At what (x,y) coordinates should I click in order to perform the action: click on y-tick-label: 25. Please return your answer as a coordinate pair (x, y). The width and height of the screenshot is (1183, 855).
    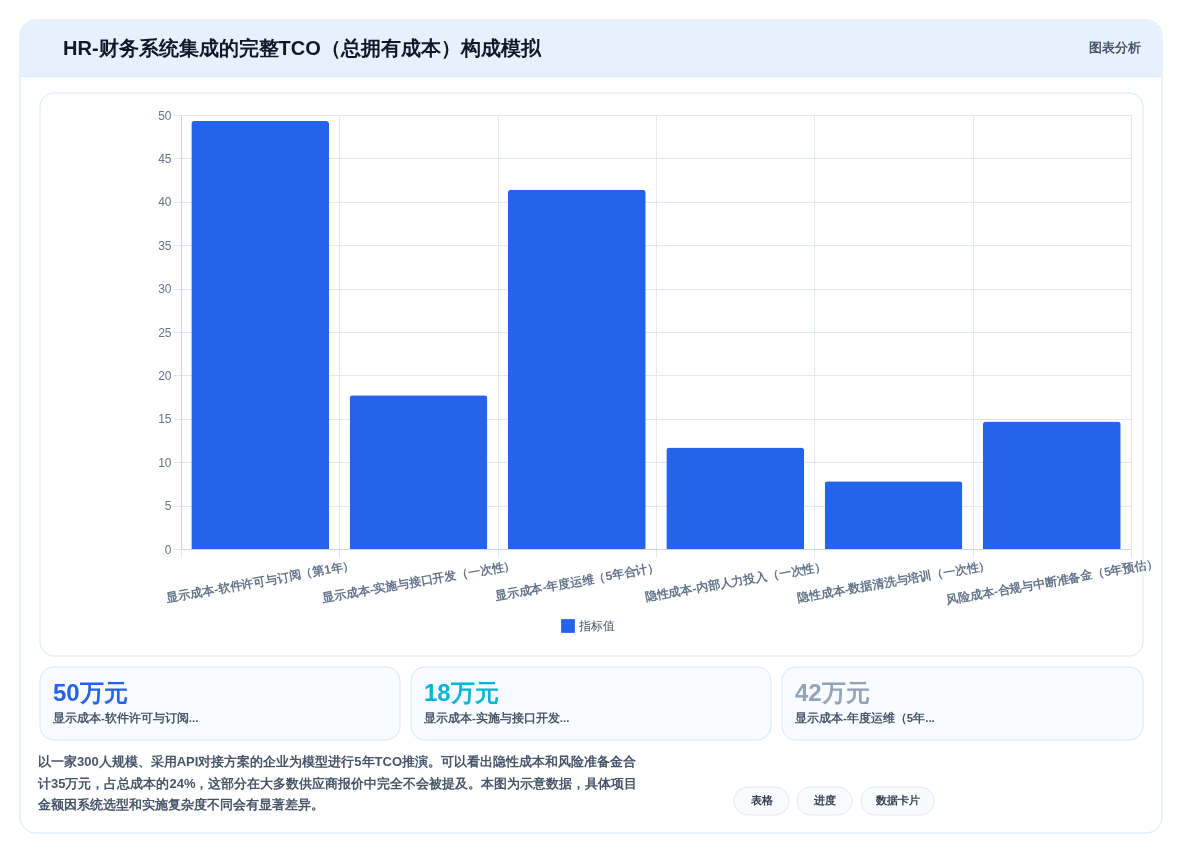
    Looking at the image, I should click on (165, 332).